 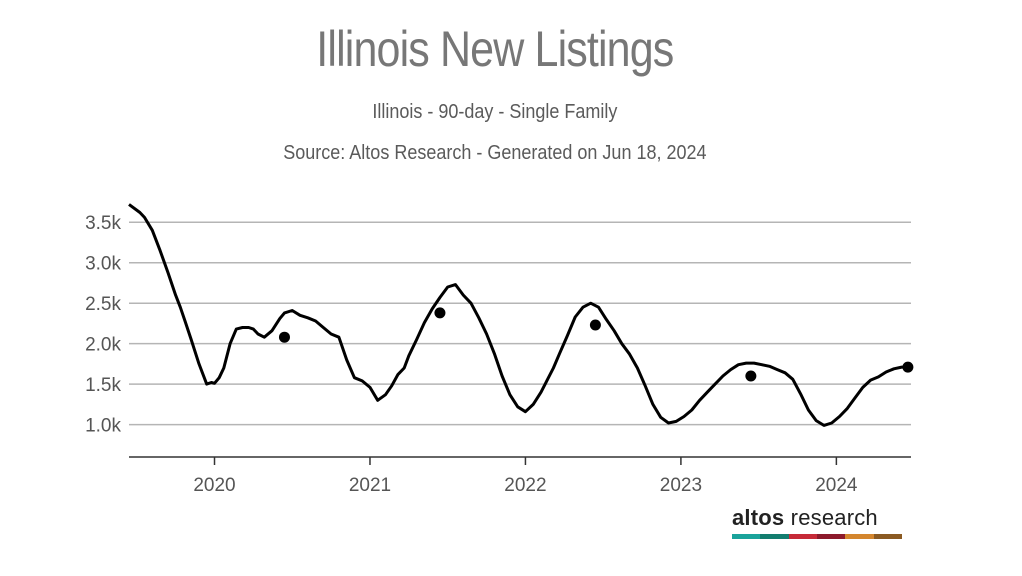 I want to click on chart-subtitle: Illinois - 90-day - Single Family, so click(x=495, y=112).